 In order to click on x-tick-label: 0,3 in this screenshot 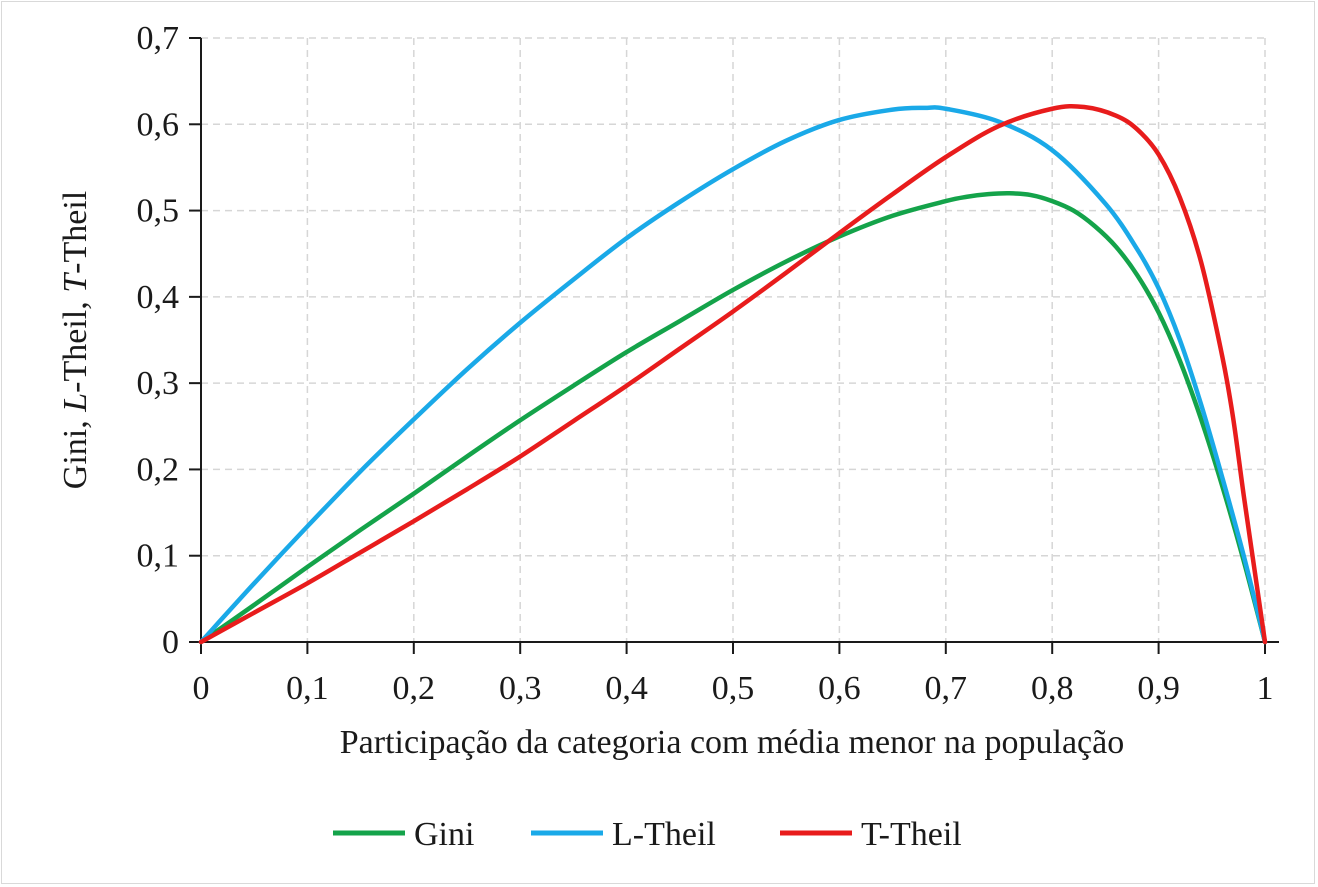, I will do `click(520, 688)`.